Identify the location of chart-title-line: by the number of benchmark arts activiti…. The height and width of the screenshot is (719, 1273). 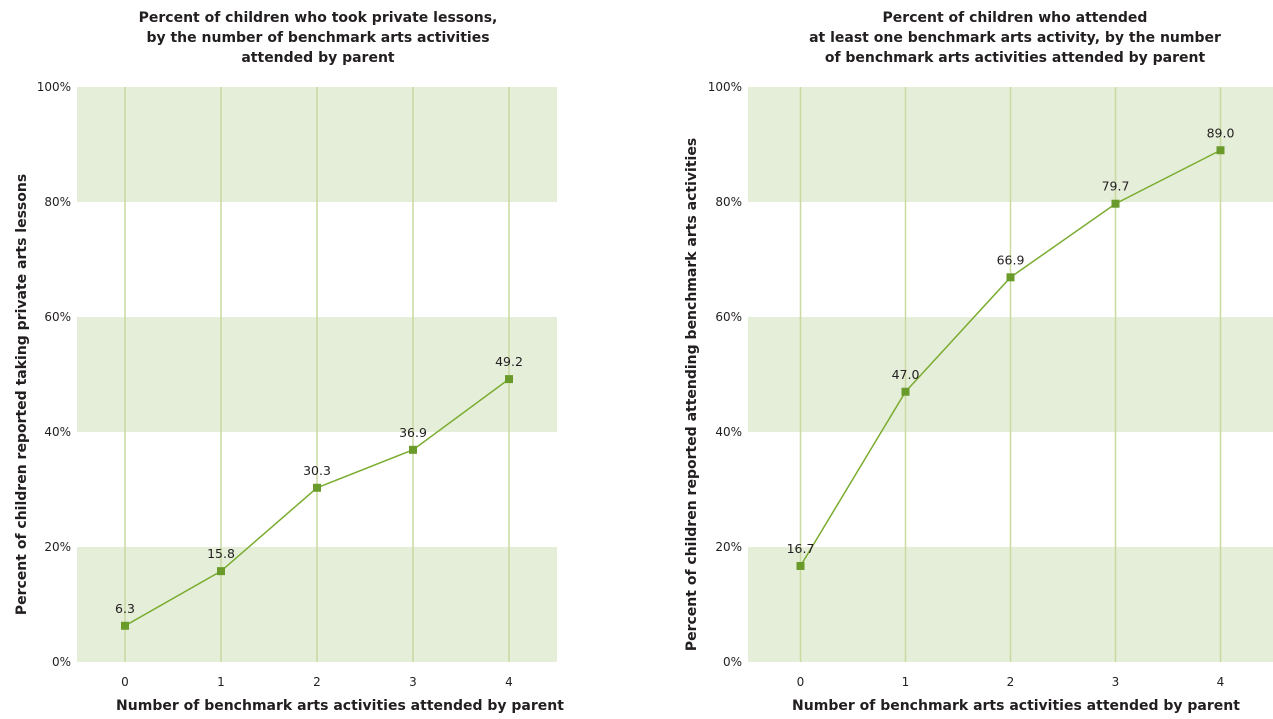
(317, 38).